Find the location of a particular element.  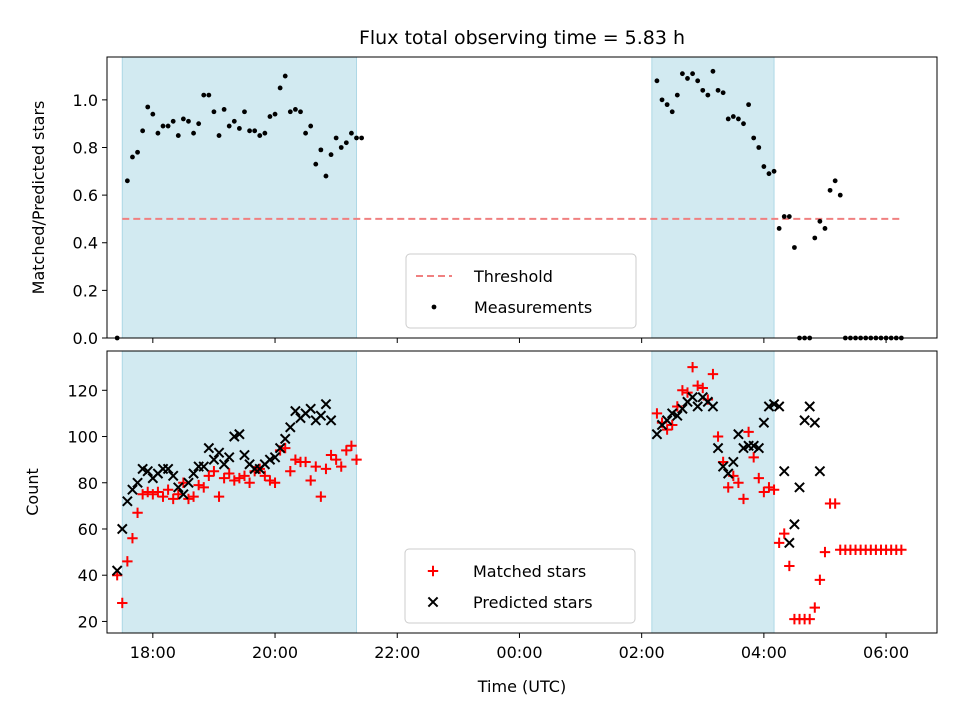

y-tick-label: 1.0 is located at coordinates (85, 100).